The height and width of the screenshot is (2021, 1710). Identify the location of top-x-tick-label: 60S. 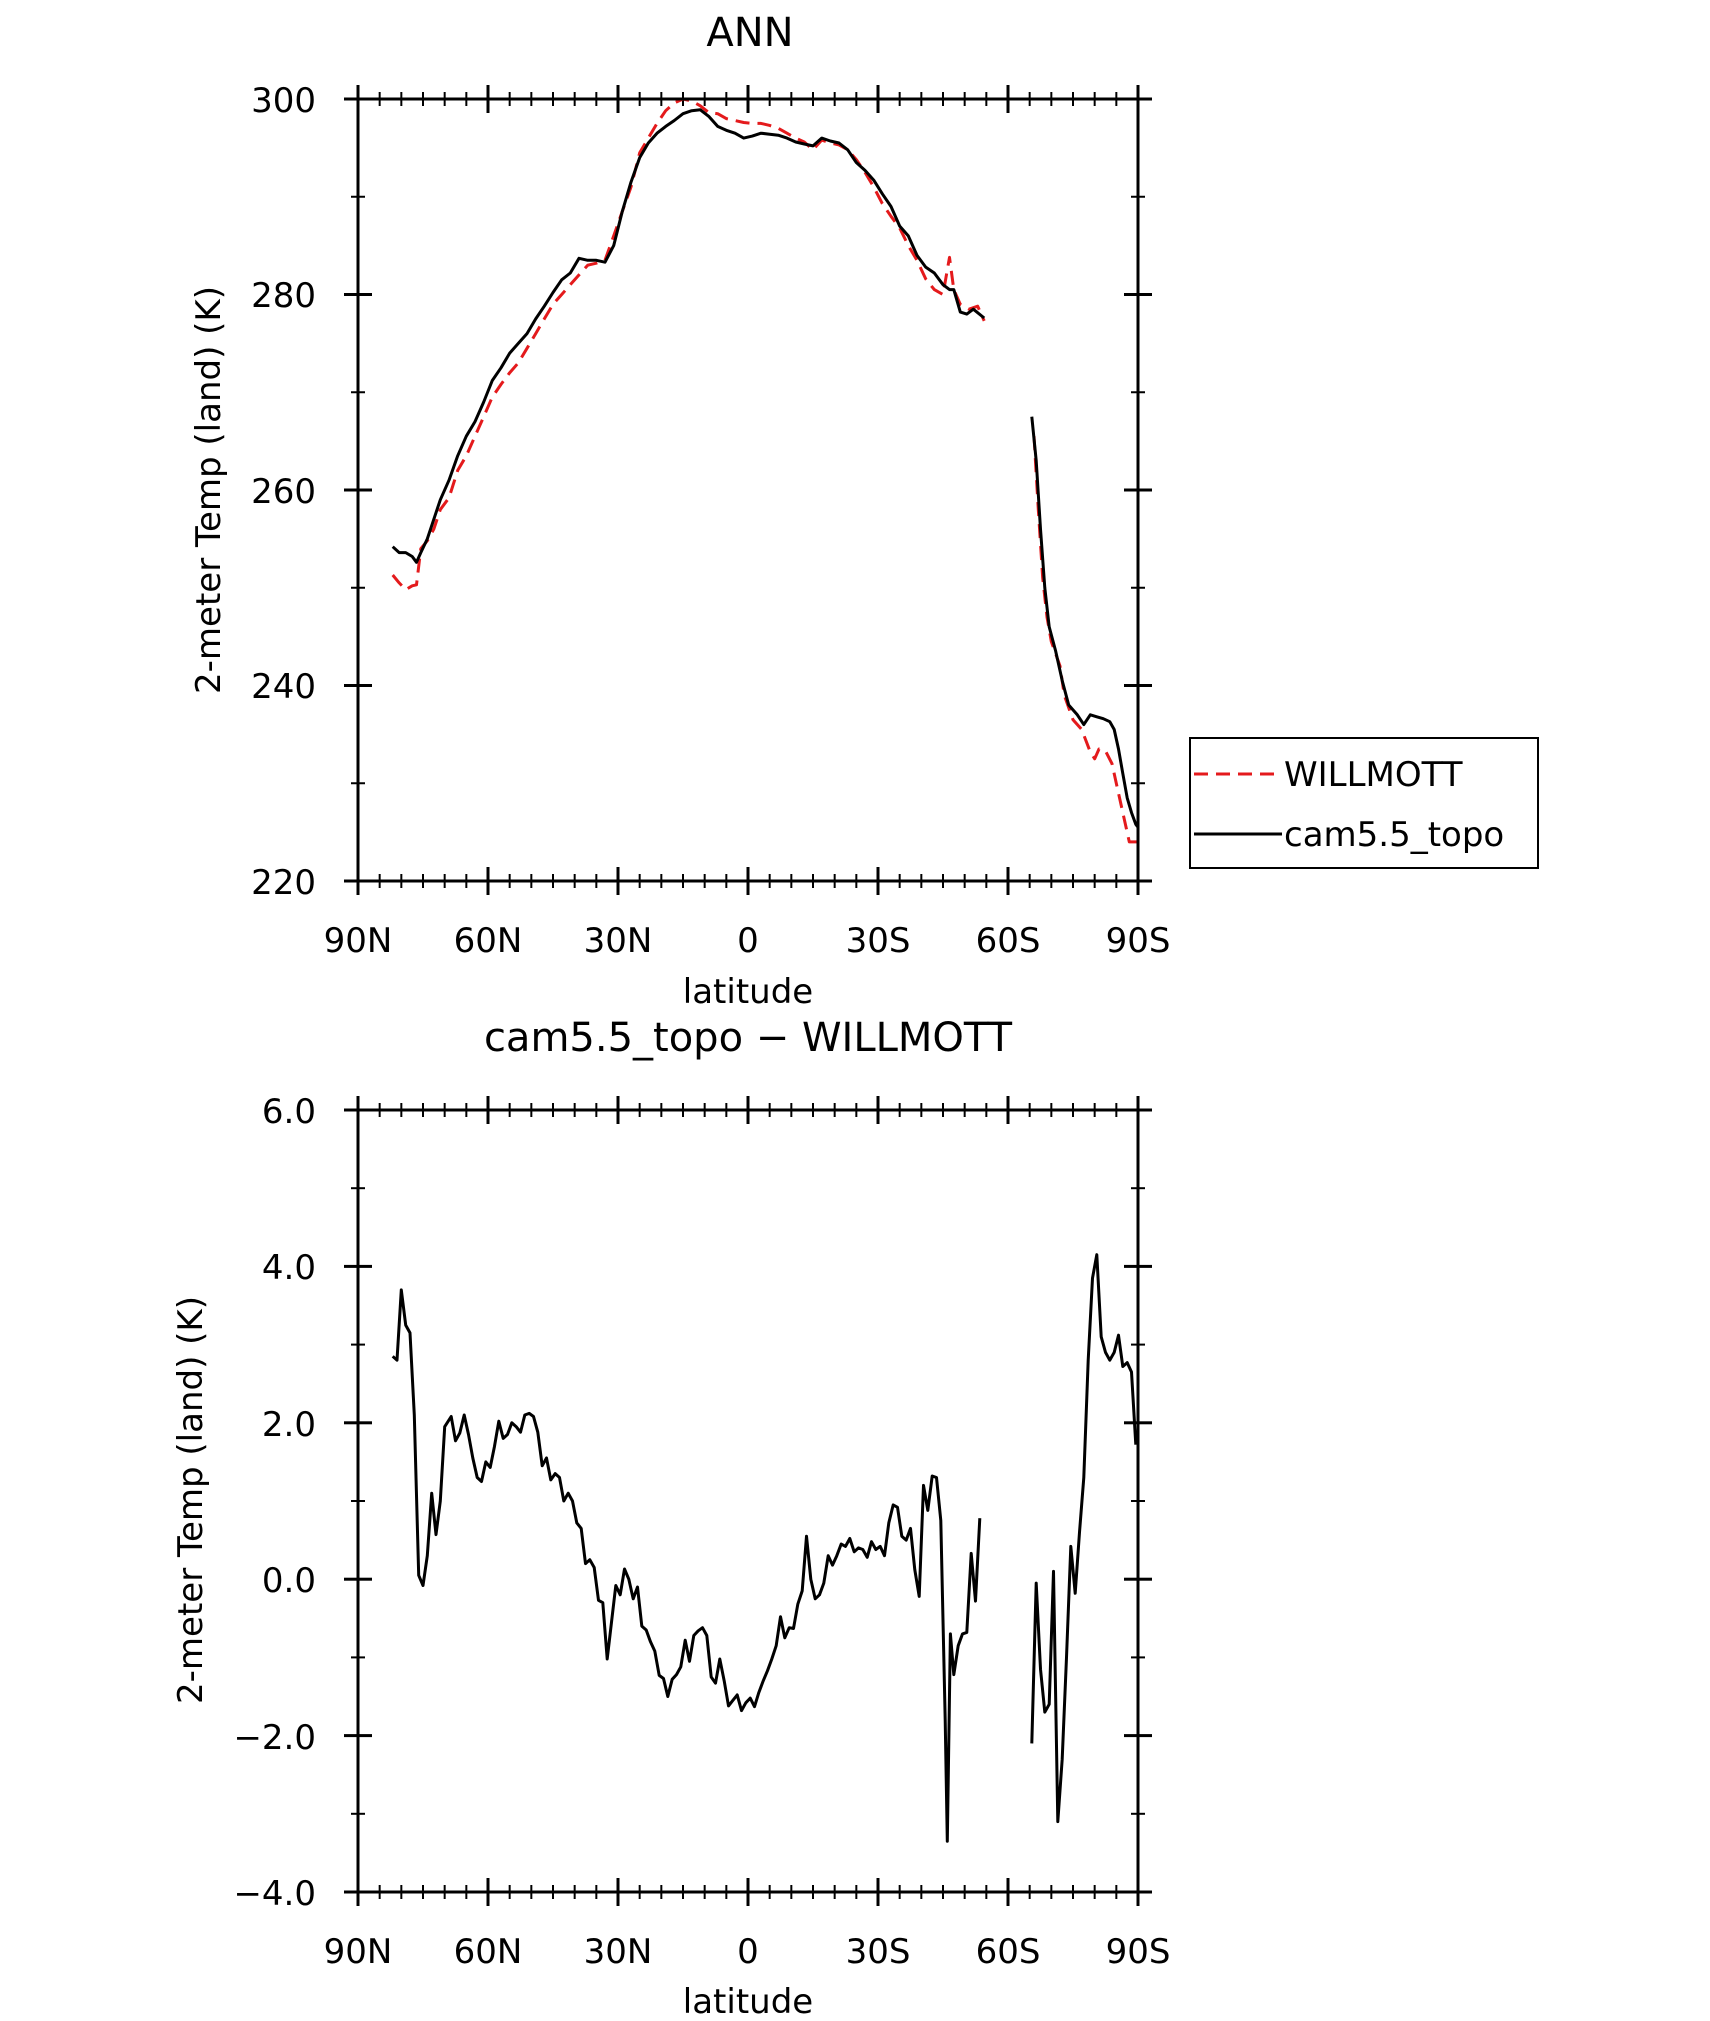
(1008, 941).